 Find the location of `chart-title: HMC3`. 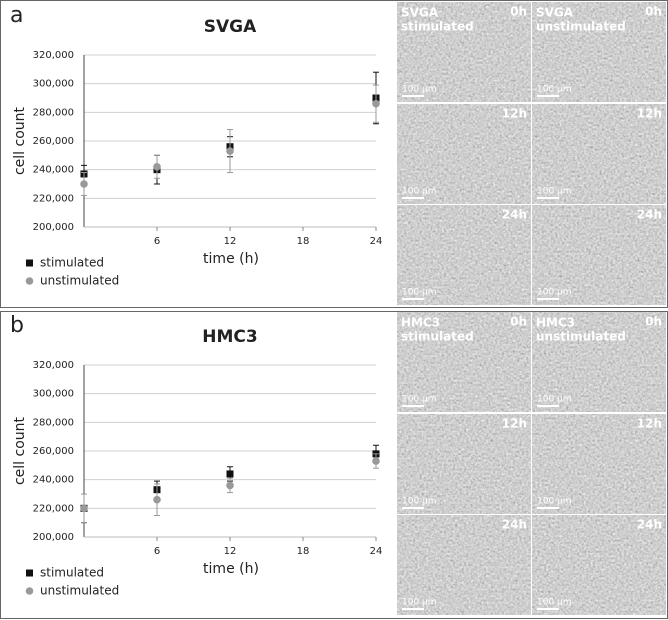

chart-title: HMC3 is located at coordinates (229, 337).